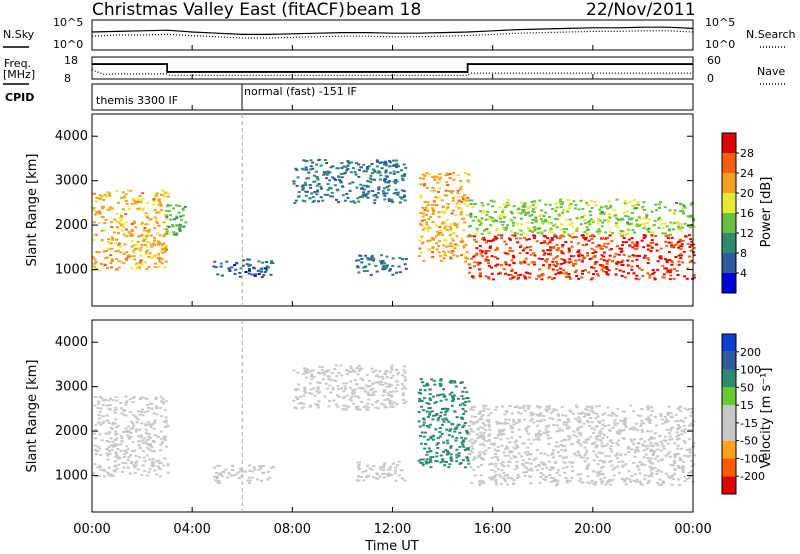 The width and height of the screenshot is (800, 554). I want to click on ytick-label: 4000, so click(71, 136).